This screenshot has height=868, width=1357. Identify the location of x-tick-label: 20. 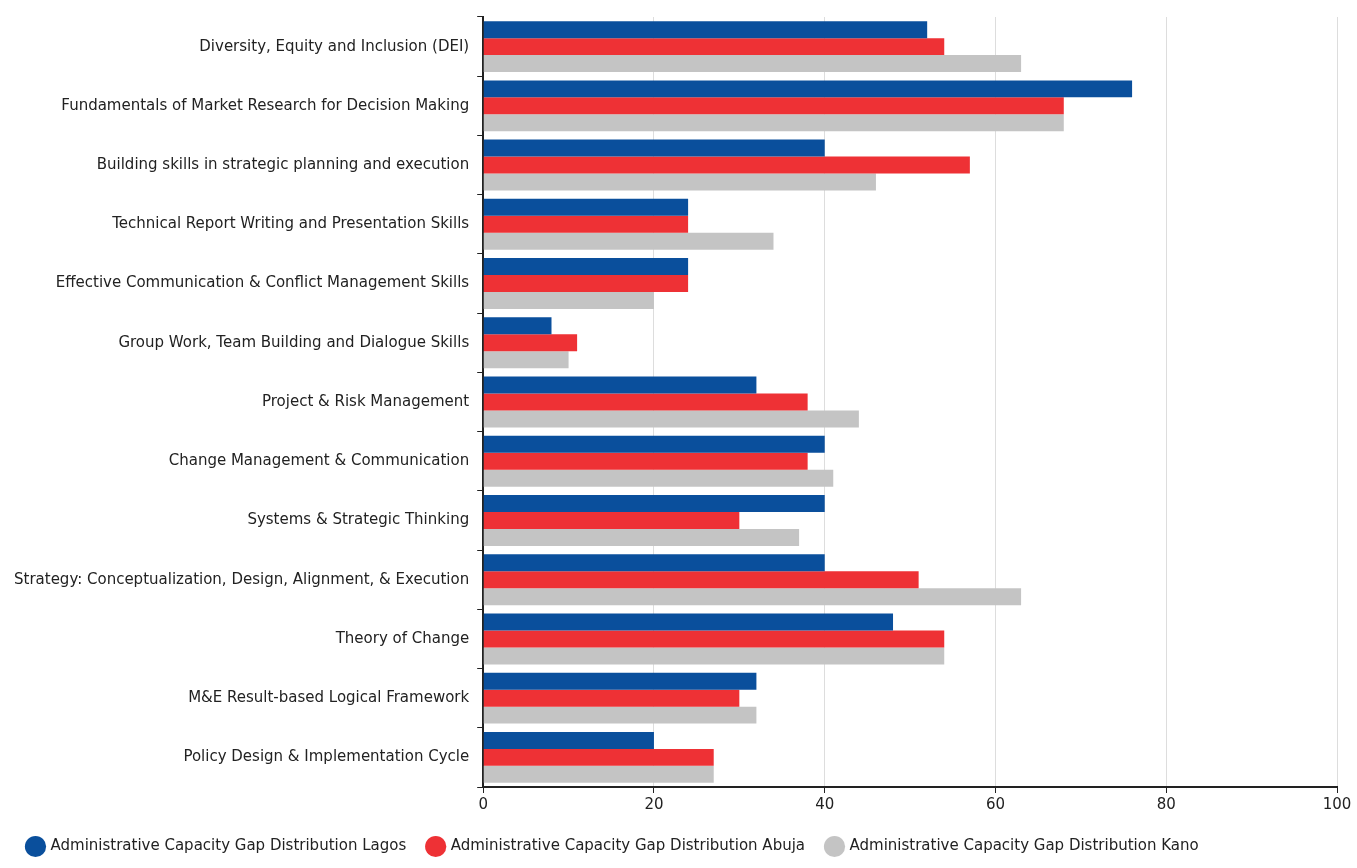
(654, 803).